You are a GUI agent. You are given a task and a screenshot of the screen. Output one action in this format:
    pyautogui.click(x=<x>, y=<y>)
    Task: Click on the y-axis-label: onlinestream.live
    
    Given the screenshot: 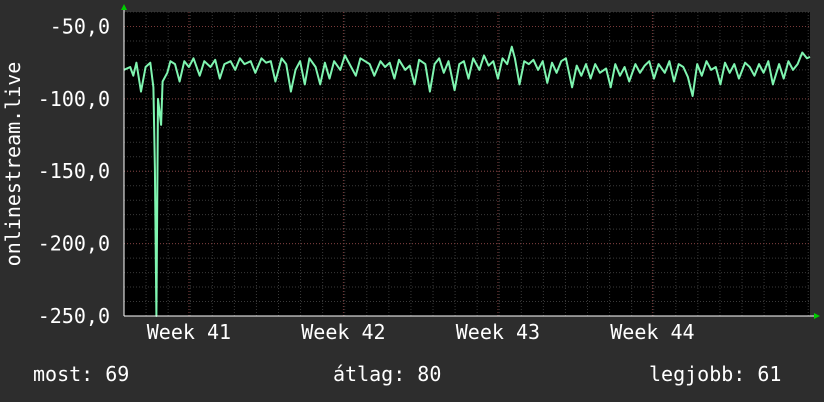 What is the action you would take?
    pyautogui.click(x=13, y=164)
    